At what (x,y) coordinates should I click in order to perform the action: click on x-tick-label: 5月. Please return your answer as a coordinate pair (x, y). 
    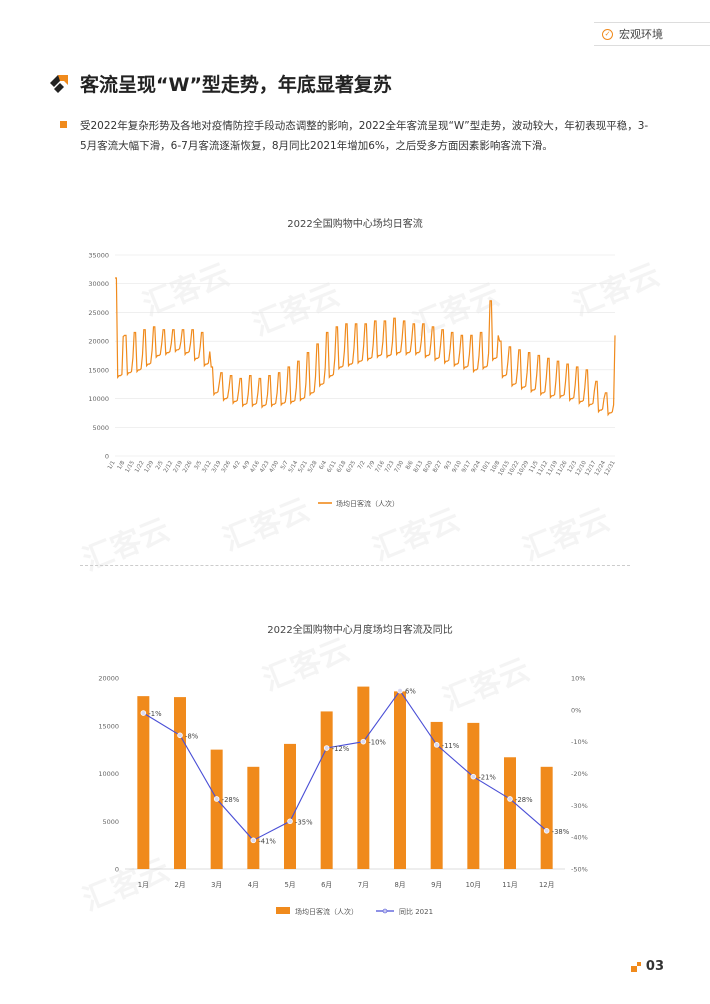
    Looking at the image, I should click on (289, 885).